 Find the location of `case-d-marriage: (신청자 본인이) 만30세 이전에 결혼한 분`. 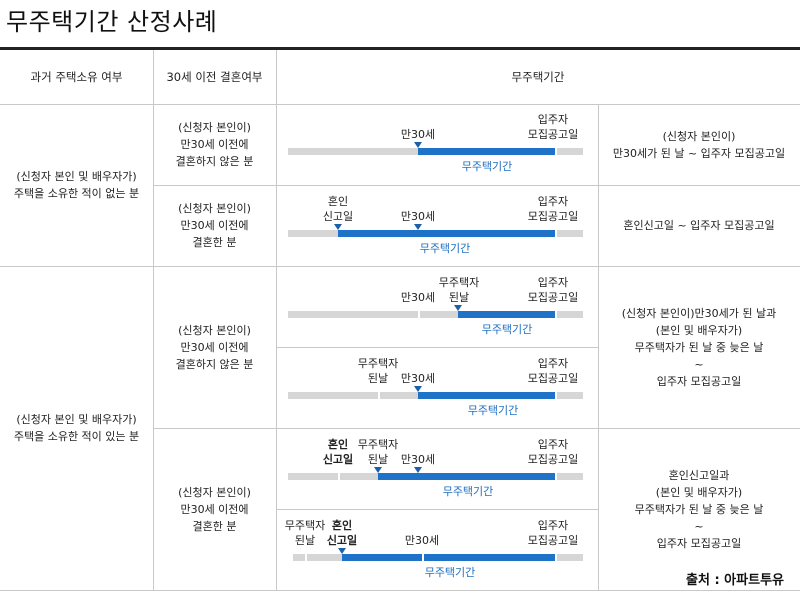

case-d-marriage: (신청자 본인이) 만30세 이전에 결혼한 분 is located at coordinates (214, 509).